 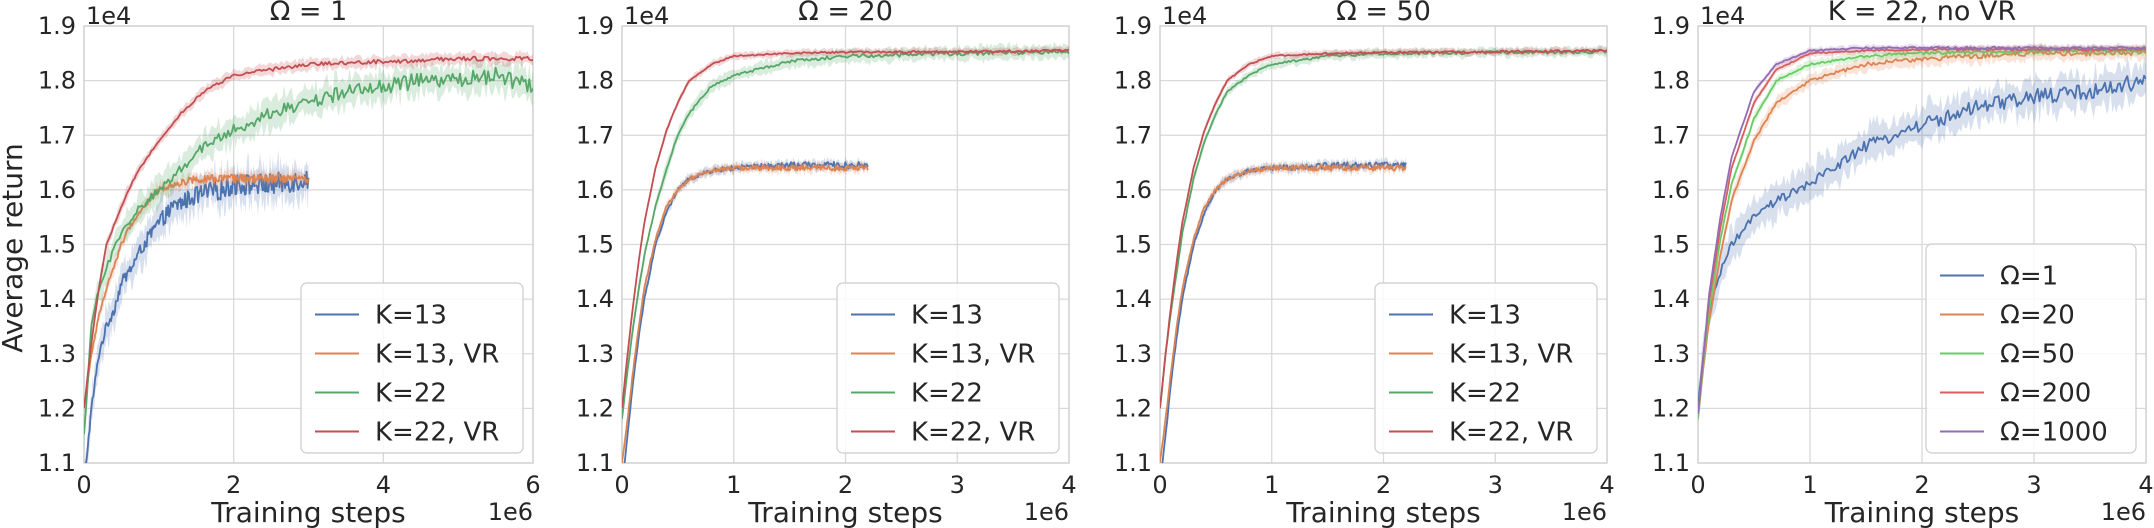 I want to click on legend-label-4: K=22, VR, so click(x=973, y=433).